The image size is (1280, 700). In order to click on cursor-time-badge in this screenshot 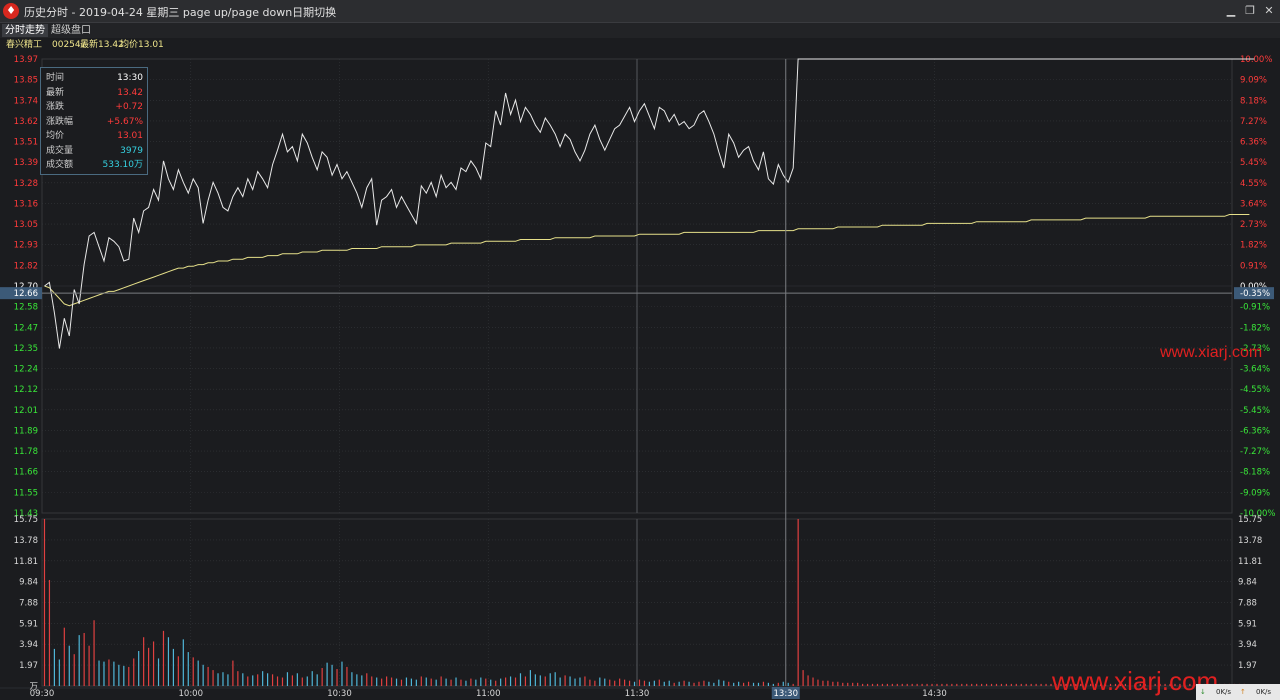, I will do `click(785, 693)`.